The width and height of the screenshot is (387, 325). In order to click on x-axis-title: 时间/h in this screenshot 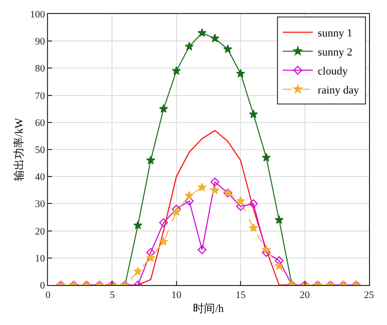, I will do `click(208, 309)`.